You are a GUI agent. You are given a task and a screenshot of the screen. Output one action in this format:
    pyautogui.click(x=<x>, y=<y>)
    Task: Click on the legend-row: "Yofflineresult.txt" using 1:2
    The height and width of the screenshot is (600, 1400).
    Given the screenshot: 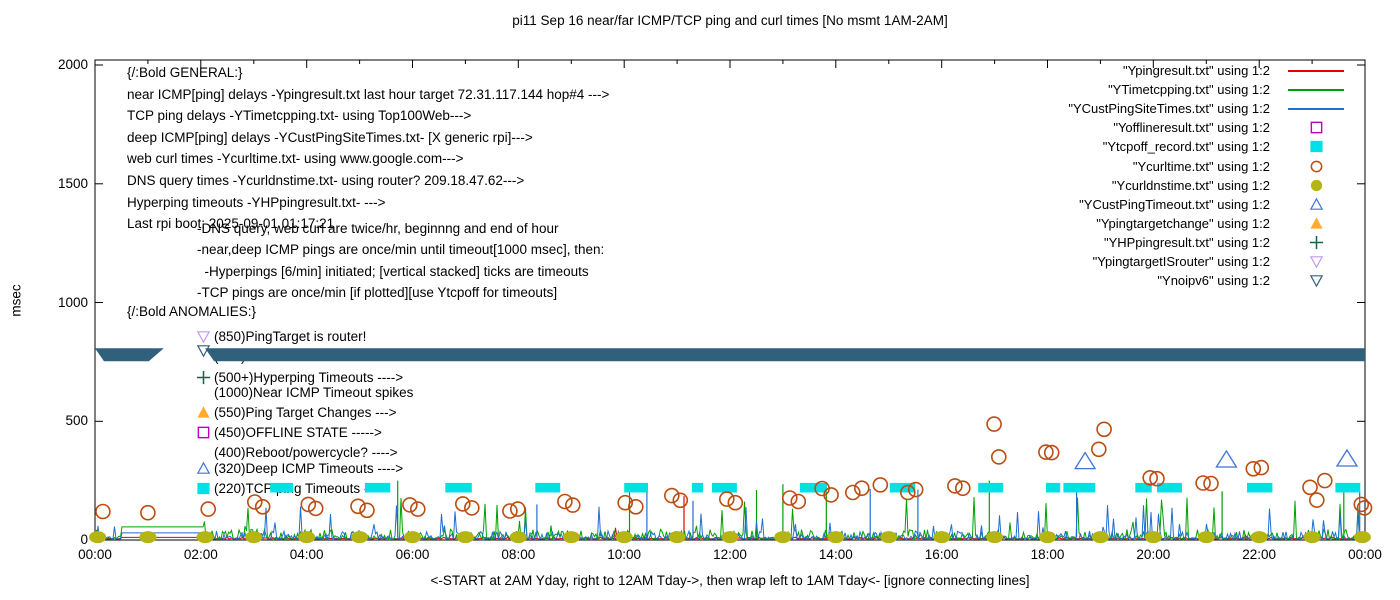 What is the action you would take?
    pyautogui.click(x=1131, y=127)
    